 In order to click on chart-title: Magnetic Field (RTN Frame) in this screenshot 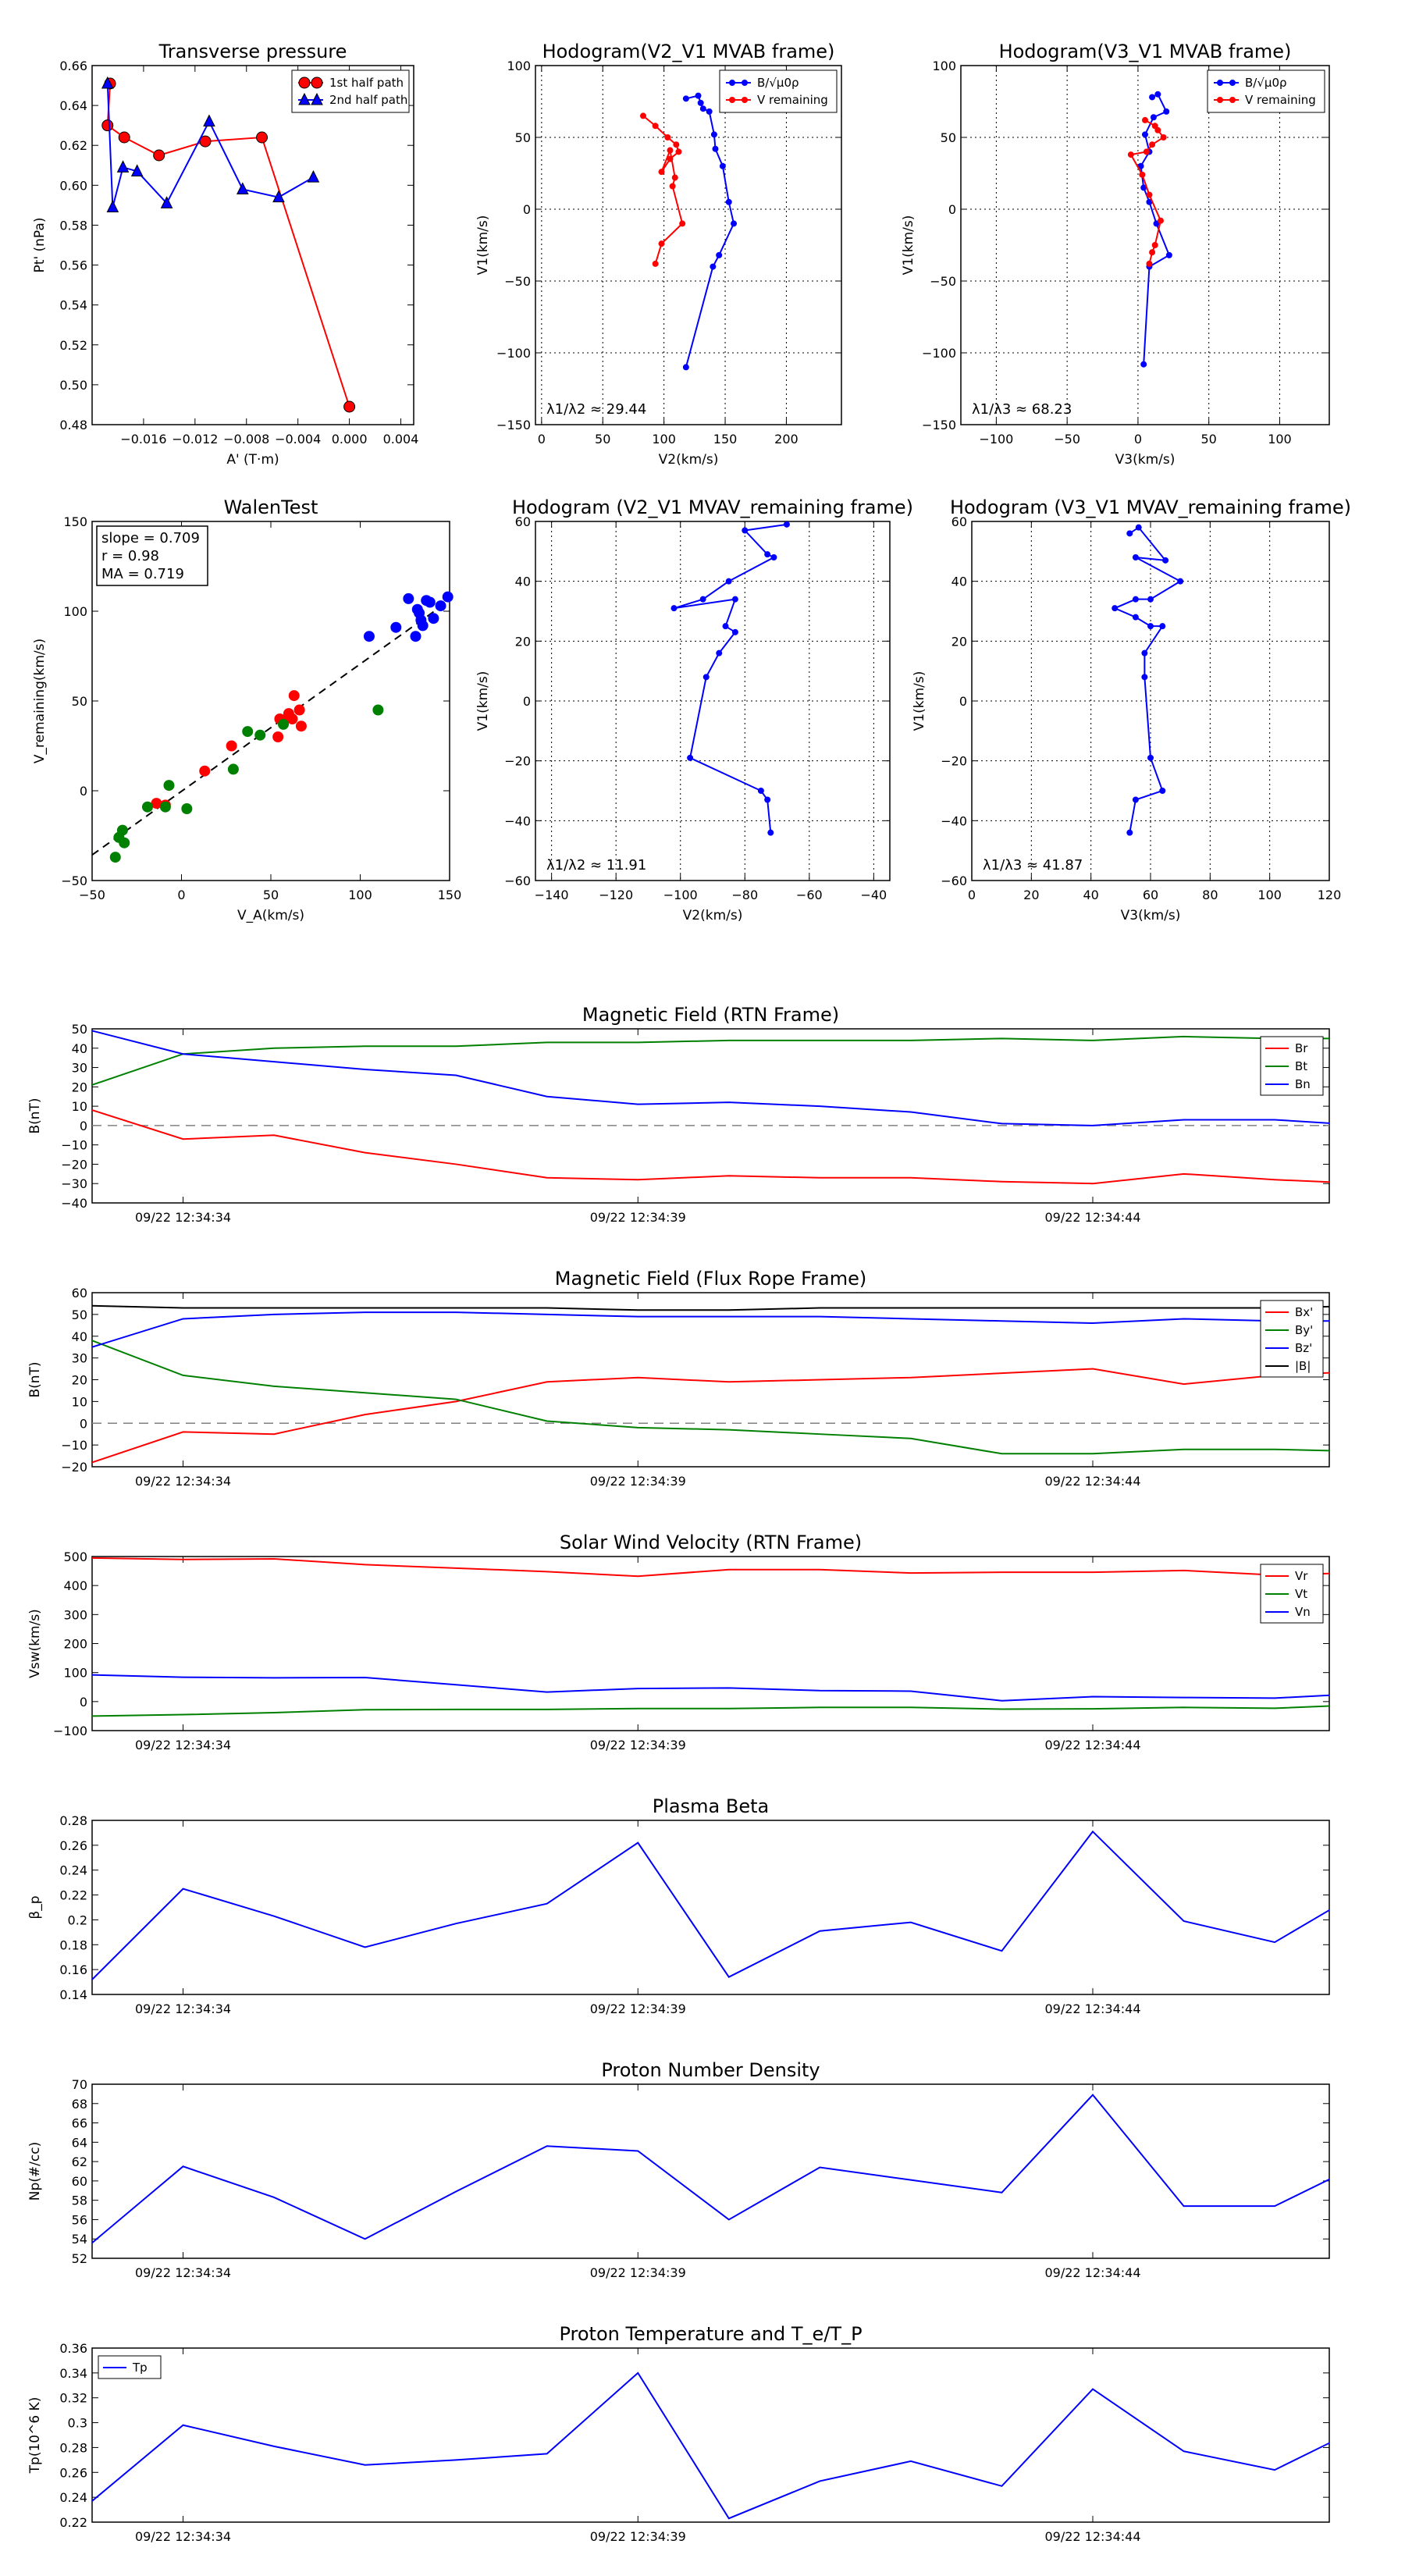, I will do `click(711, 1015)`.